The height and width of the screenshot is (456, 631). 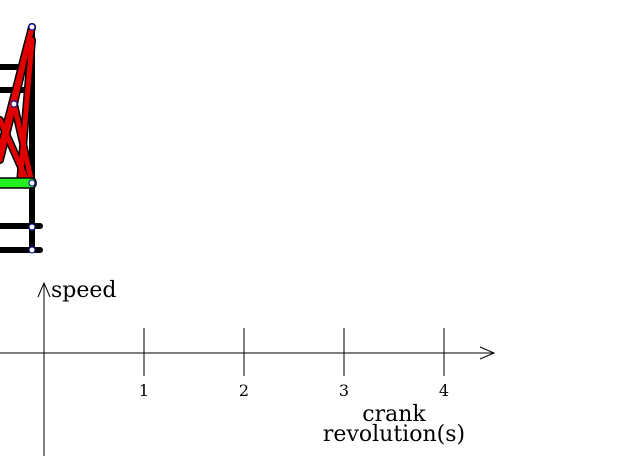 I want to click on tick-label: 2, so click(x=244, y=390).